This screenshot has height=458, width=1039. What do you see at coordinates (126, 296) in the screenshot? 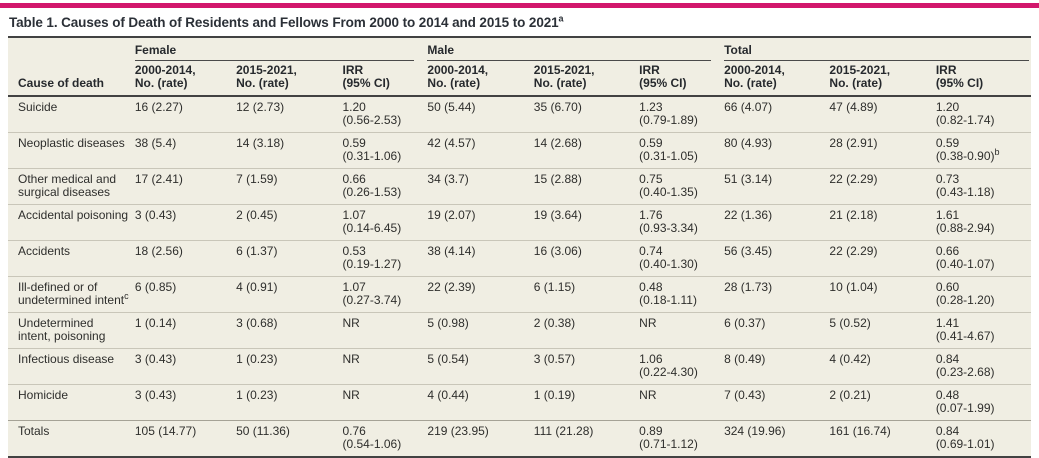
I see `footnote-marker: c` at bounding box center [126, 296].